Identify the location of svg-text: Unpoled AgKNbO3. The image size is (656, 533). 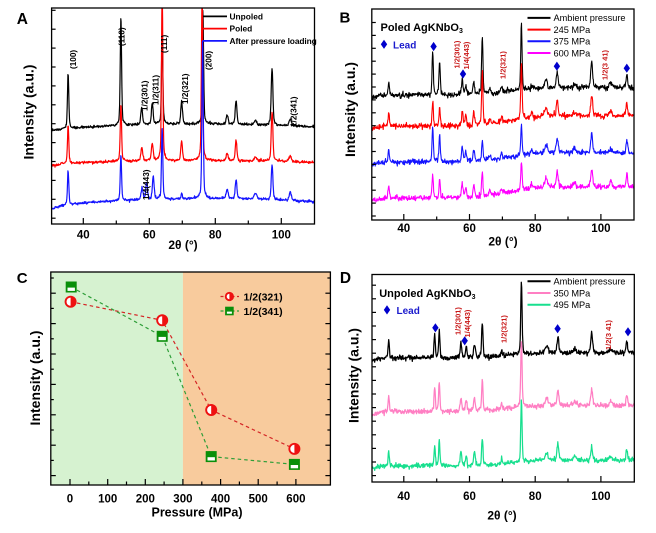
(427, 294).